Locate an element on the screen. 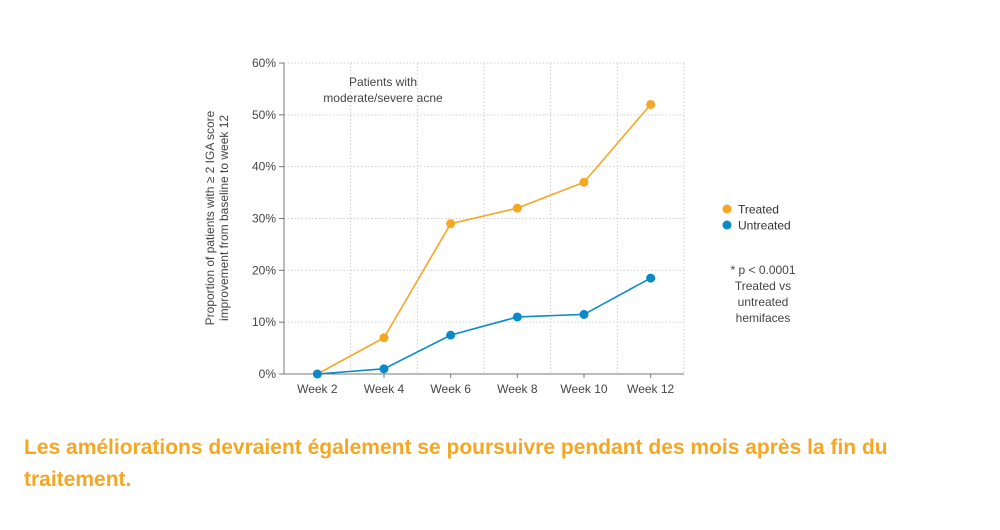  y-tick-label: 20% is located at coordinates (264, 270).